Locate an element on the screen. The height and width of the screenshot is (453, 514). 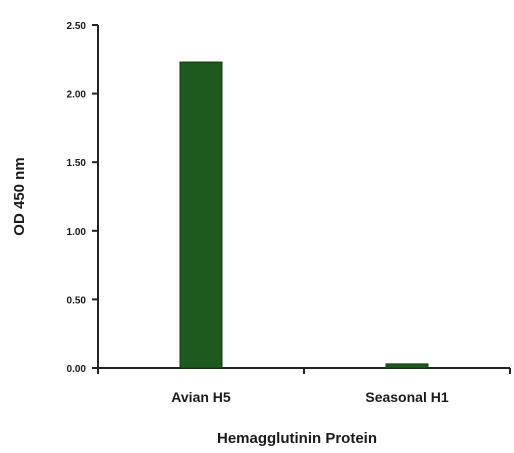
y-tick-label: 2.00 is located at coordinates (77, 95).